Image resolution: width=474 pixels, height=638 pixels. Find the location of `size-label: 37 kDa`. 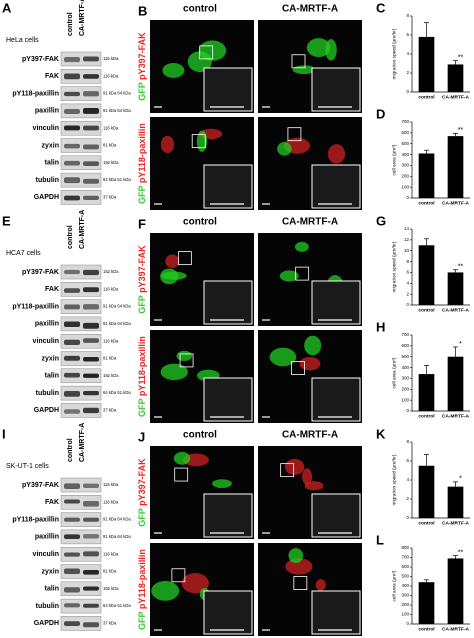

size-label: 37 kDa is located at coordinates (110, 197).